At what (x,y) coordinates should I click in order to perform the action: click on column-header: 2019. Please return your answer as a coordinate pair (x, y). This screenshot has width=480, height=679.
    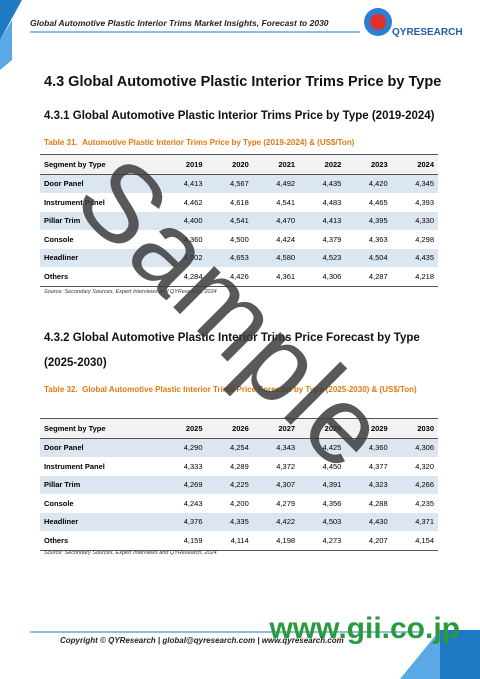
    Looking at the image, I should click on (183, 164).